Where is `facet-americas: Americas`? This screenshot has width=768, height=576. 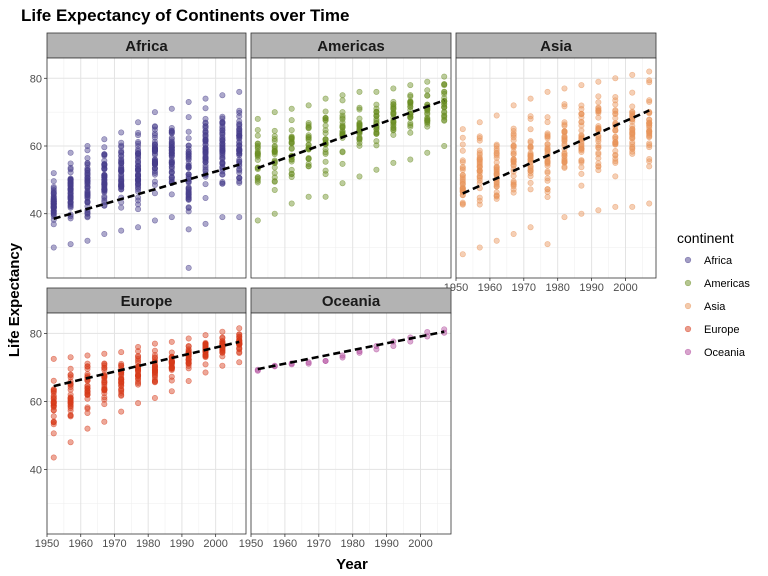
facet-americas: Americas is located at coordinates (351, 155).